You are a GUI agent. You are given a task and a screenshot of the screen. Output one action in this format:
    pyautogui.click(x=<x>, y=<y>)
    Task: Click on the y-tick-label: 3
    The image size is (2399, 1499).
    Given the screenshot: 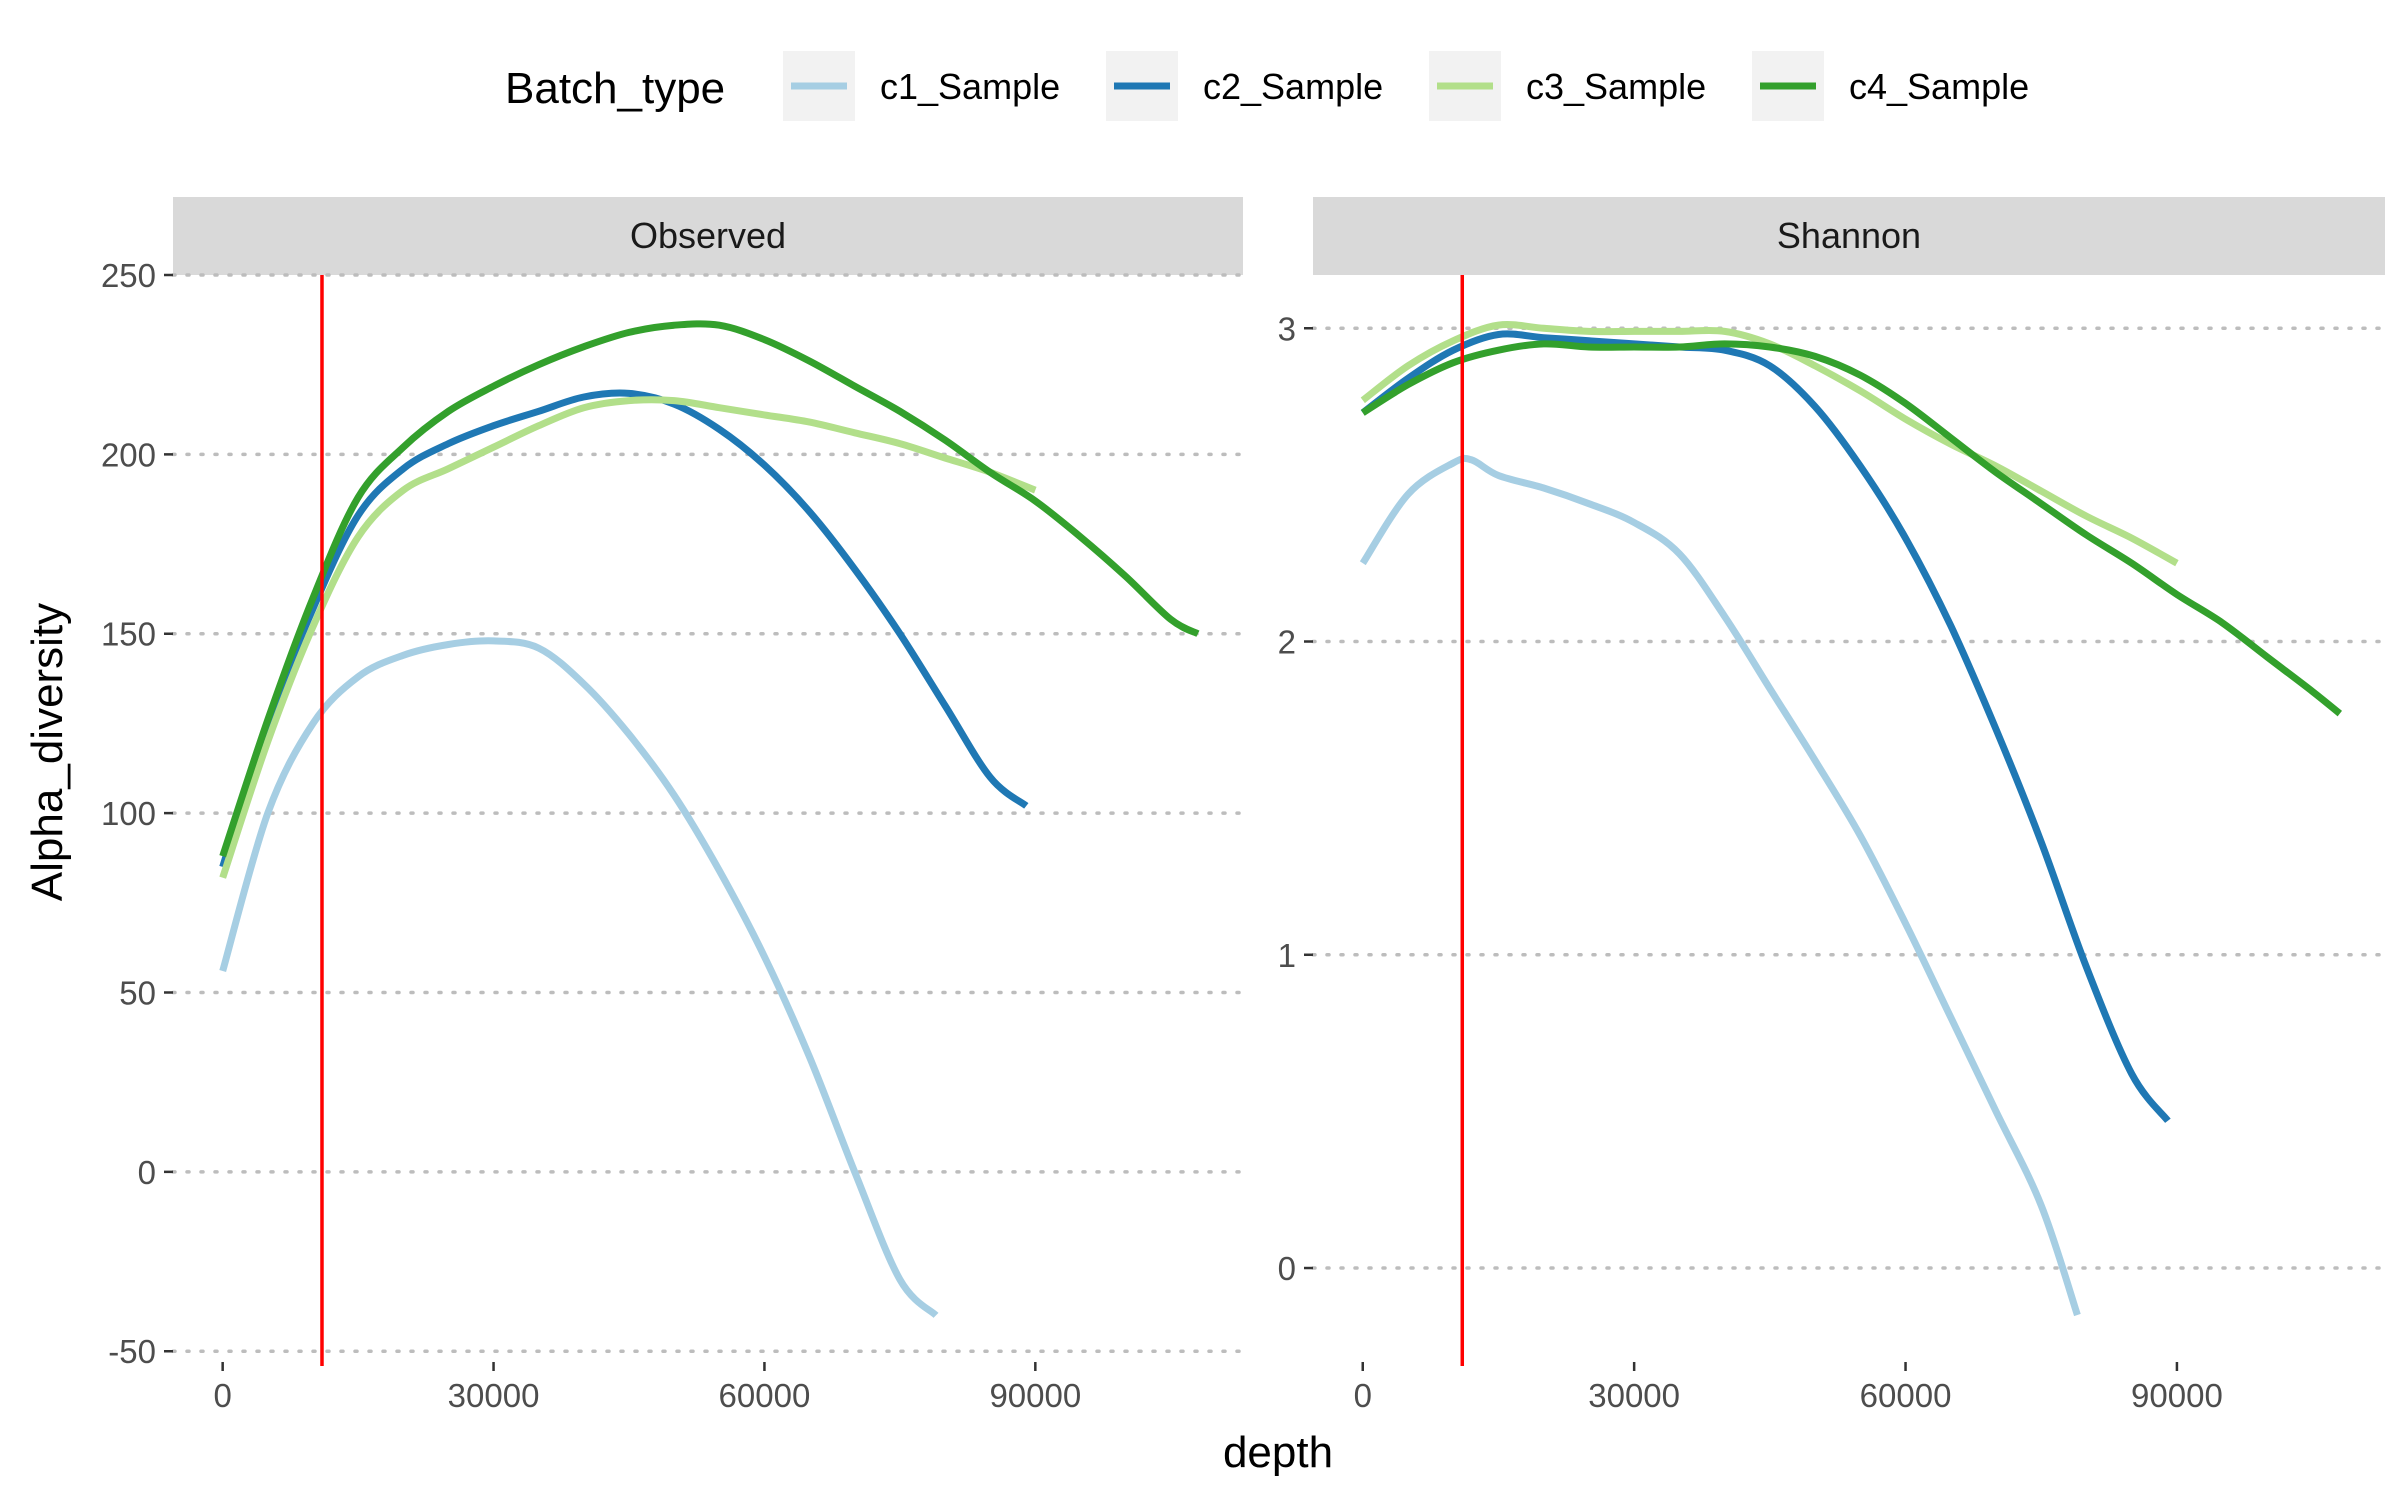 What is the action you would take?
    pyautogui.click(x=1287, y=328)
    